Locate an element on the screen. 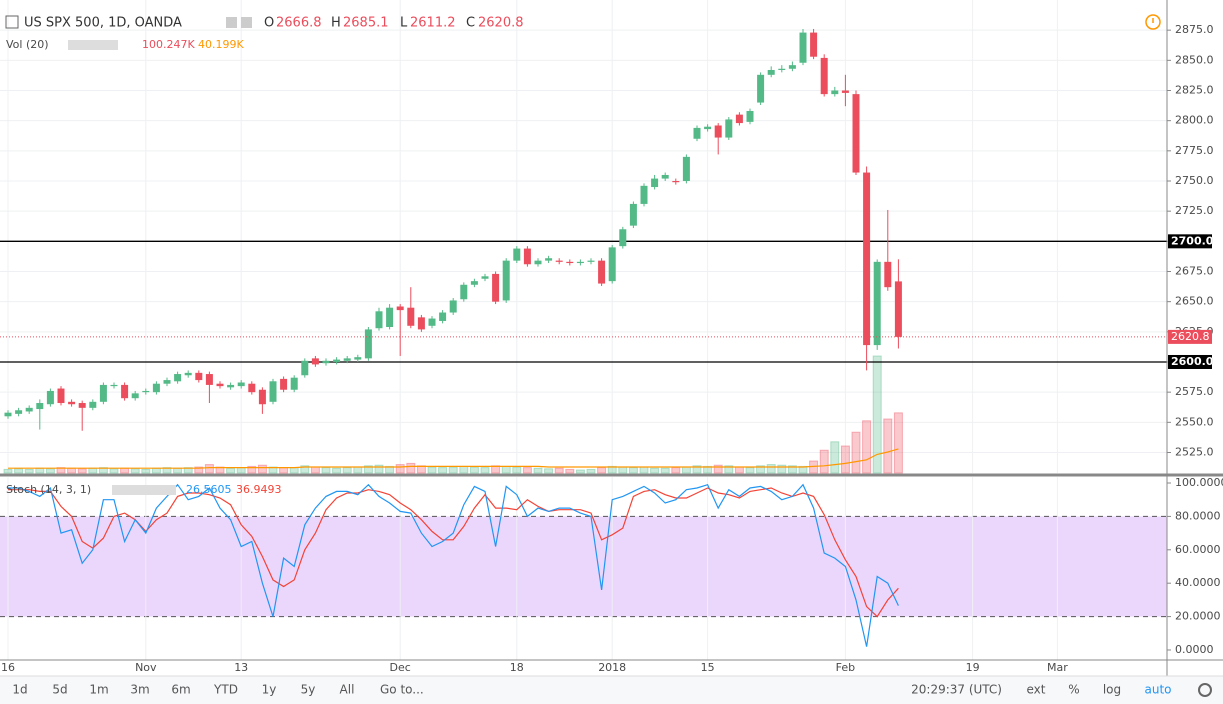 This screenshot has width=1223, height=704. option-button: log is located at coordinates (1112, 690).